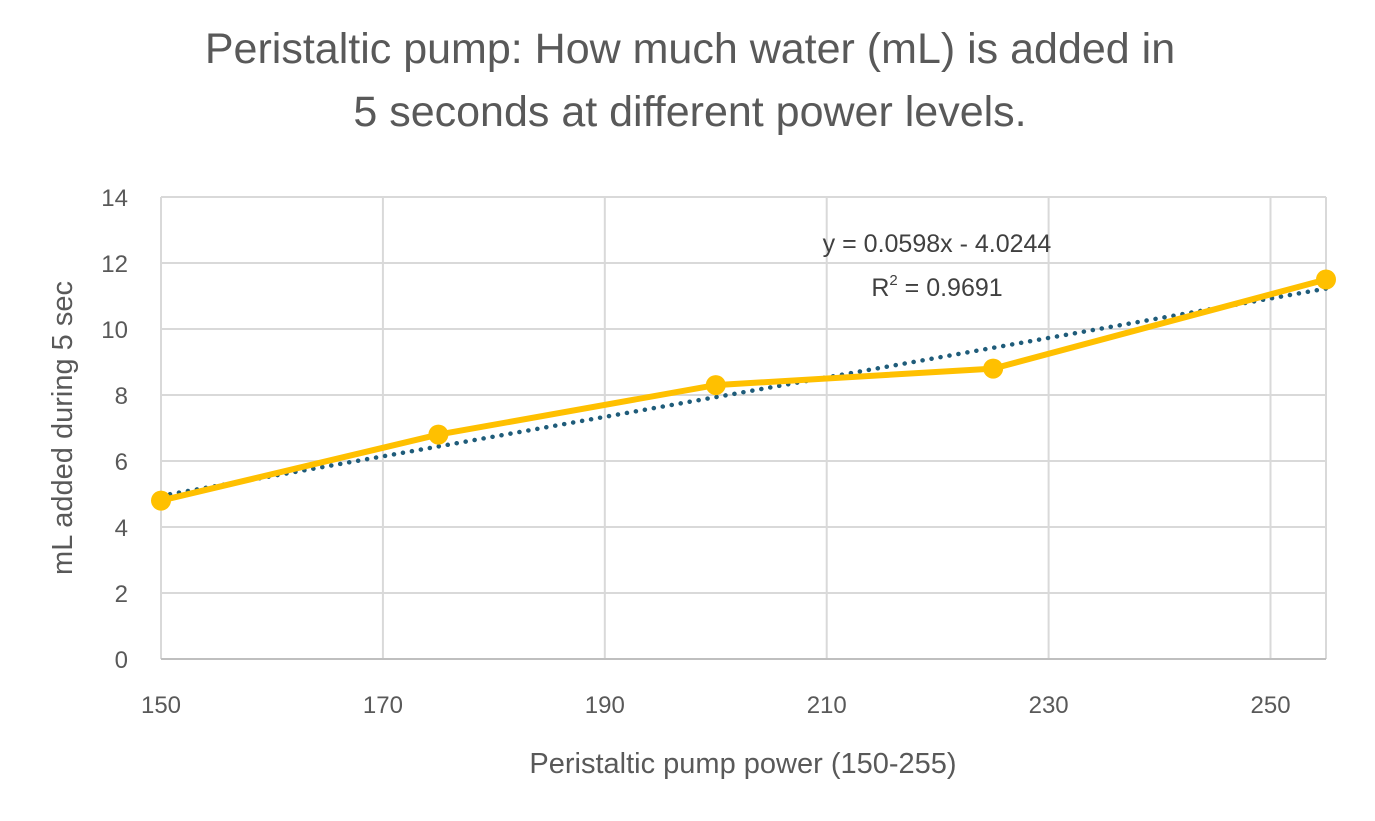  Describe the element at coordinates (114, 330) in the screenshot. I see `y-tick-label: 10` at that location.